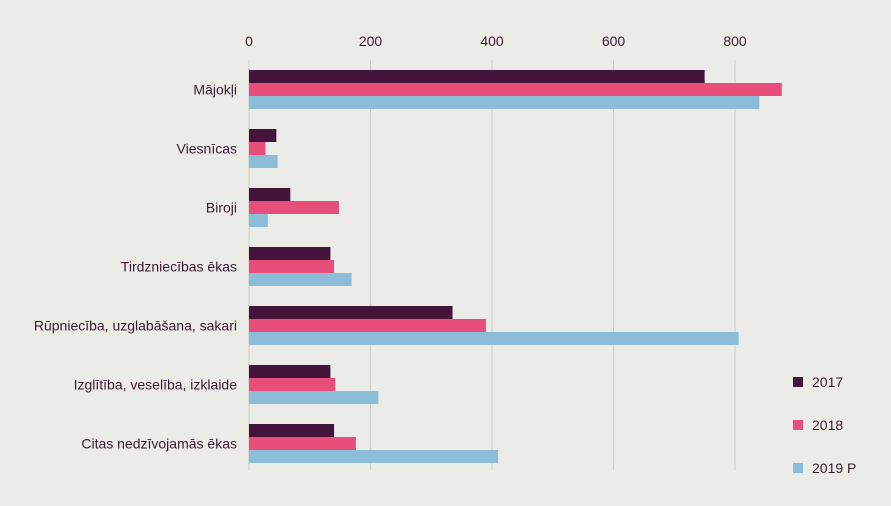 This screenshot has width=891, height=506. I want to click on legend: 2017 2018 2019 P, so click(824, 425).